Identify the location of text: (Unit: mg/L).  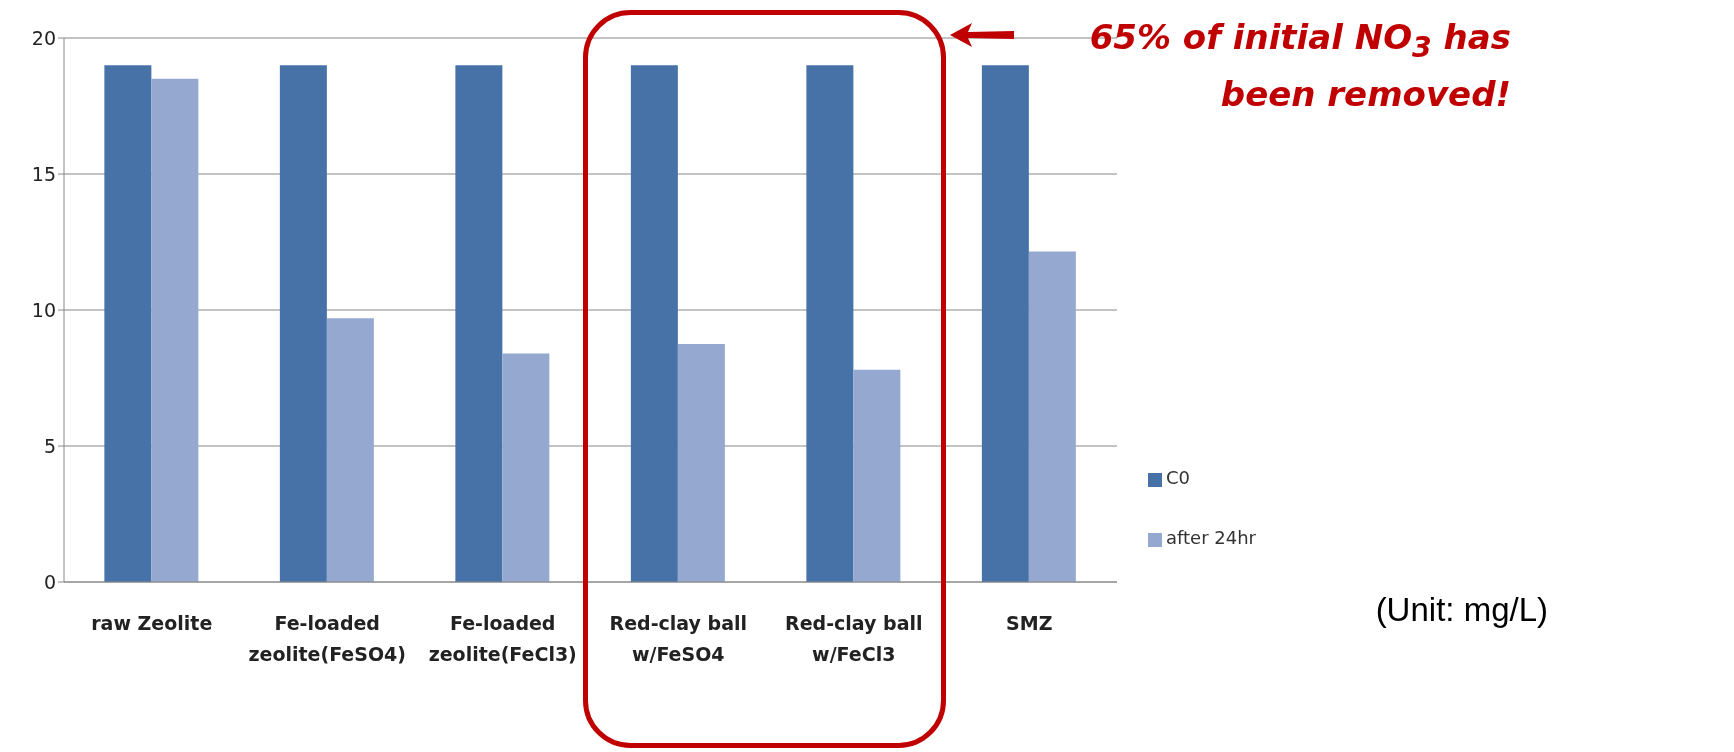
(1461, 610).